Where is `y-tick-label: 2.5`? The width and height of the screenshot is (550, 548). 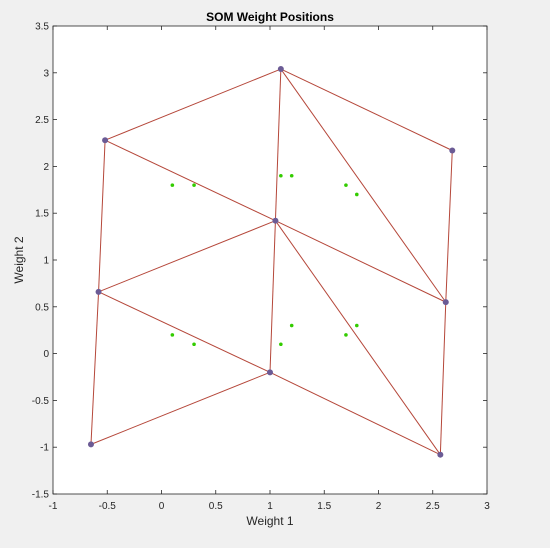
y-tick-label: 2.5 is located at coordinates (42, 120).